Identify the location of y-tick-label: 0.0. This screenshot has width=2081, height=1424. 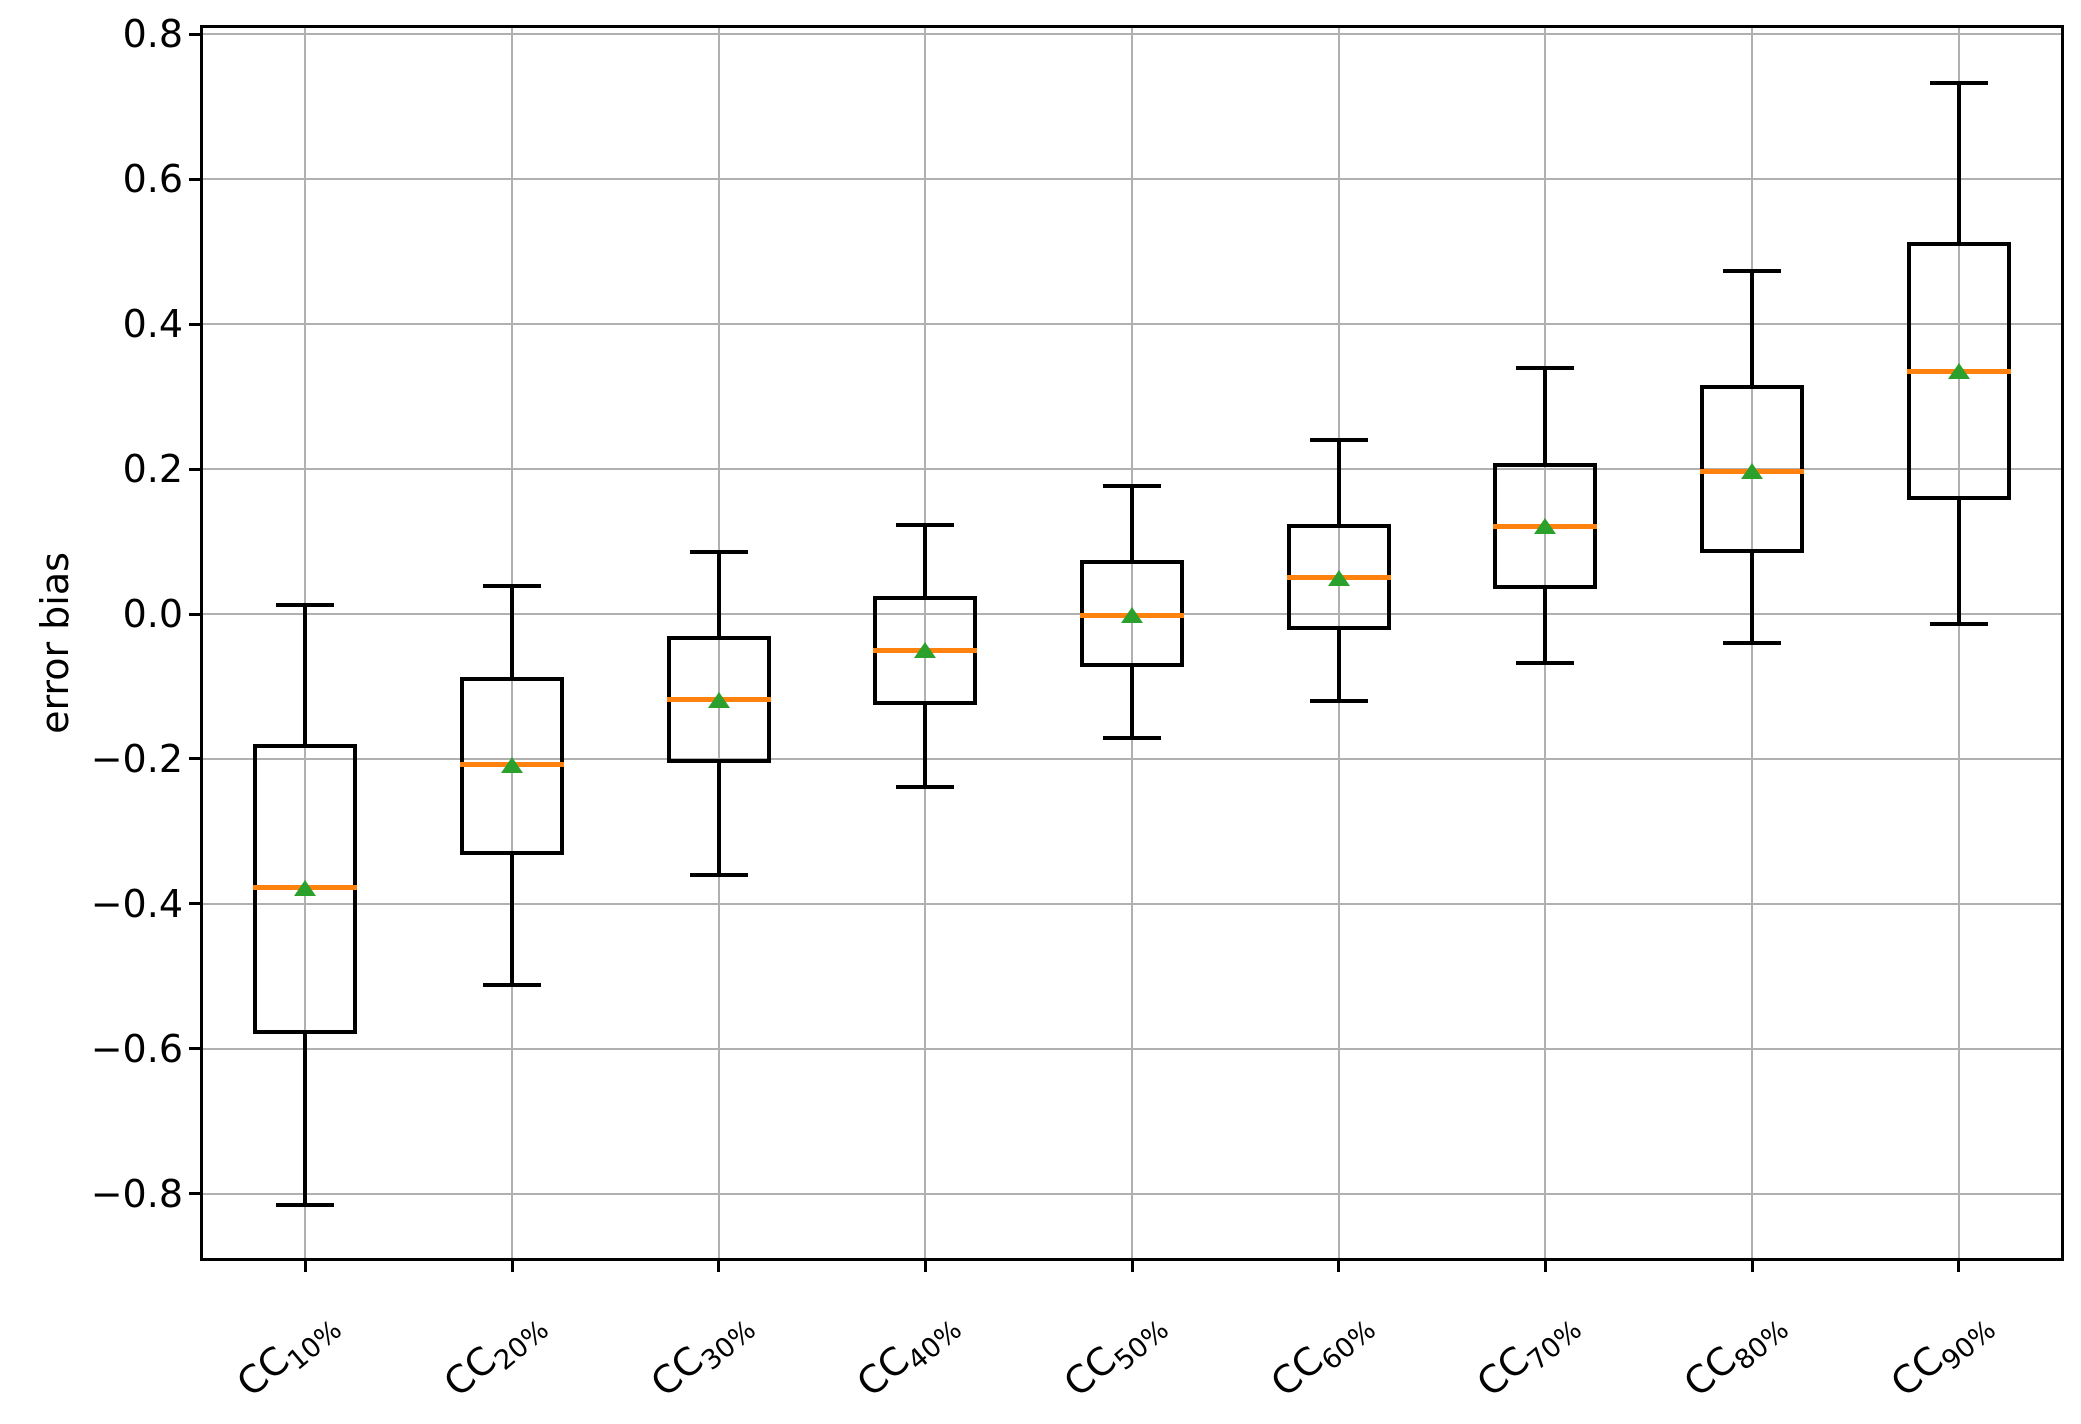
(152, 614).